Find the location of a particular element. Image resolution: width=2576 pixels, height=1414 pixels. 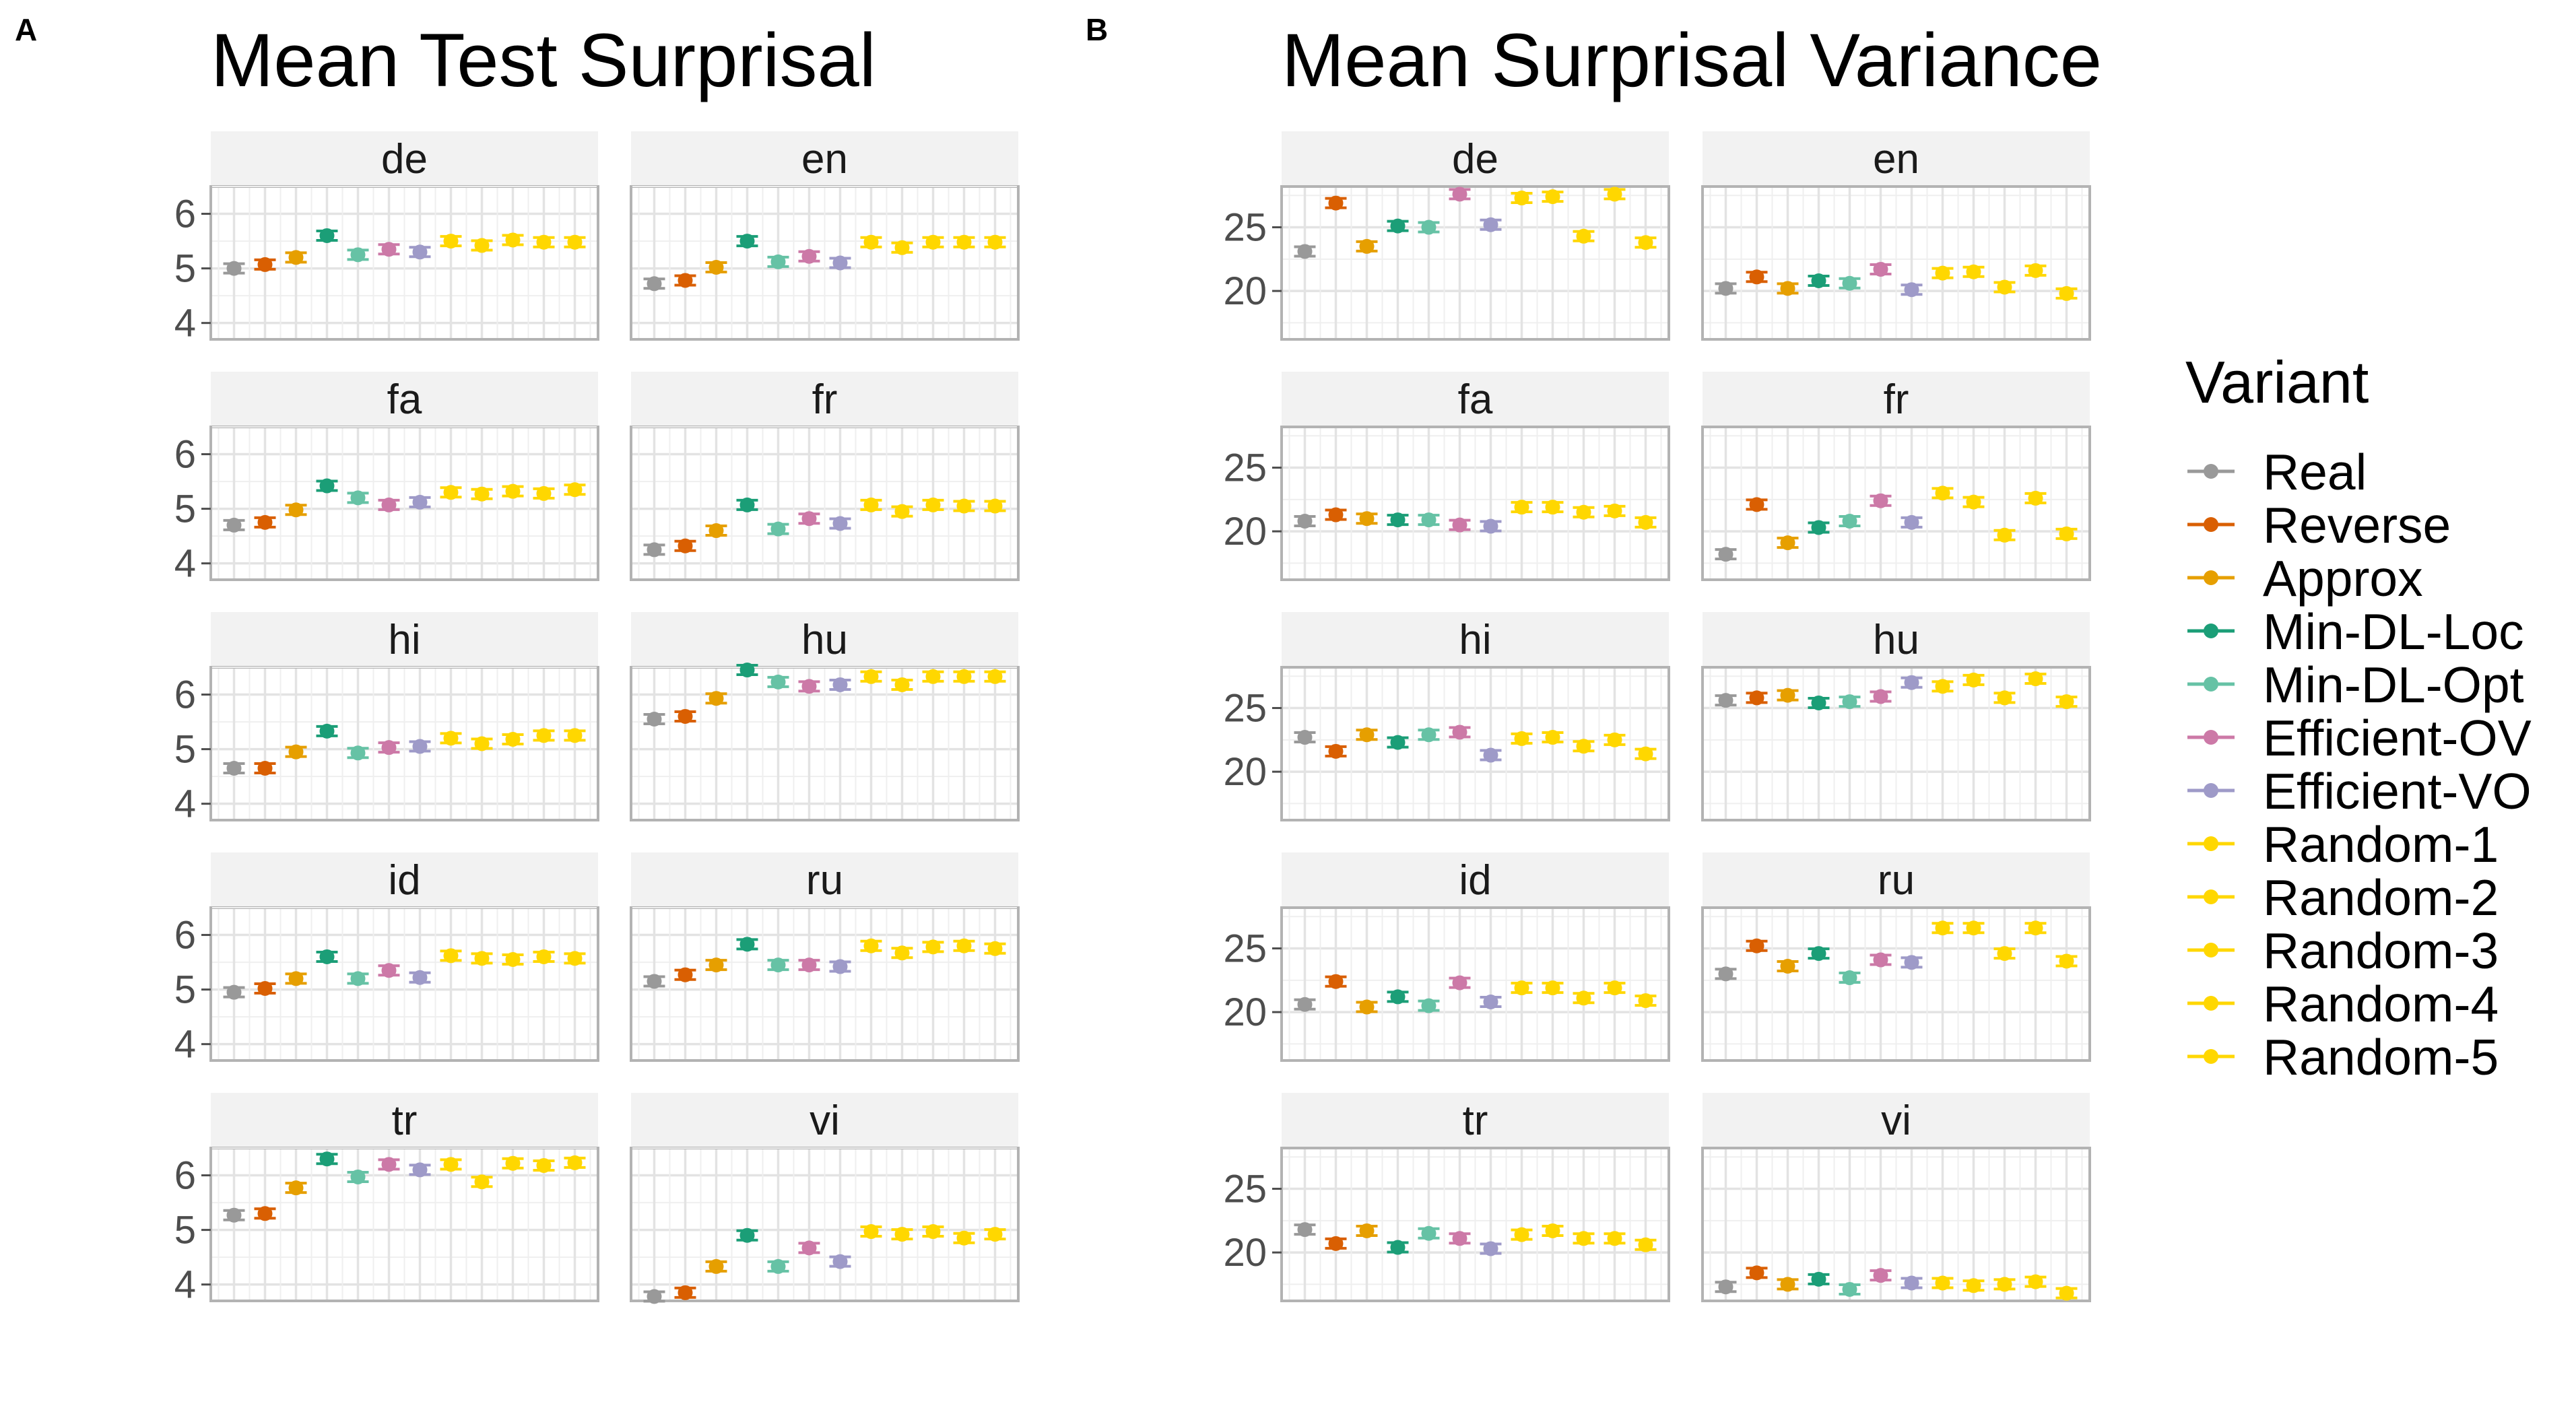

data-point-en-min-dl-opt is located at coordinates (1849, 283).